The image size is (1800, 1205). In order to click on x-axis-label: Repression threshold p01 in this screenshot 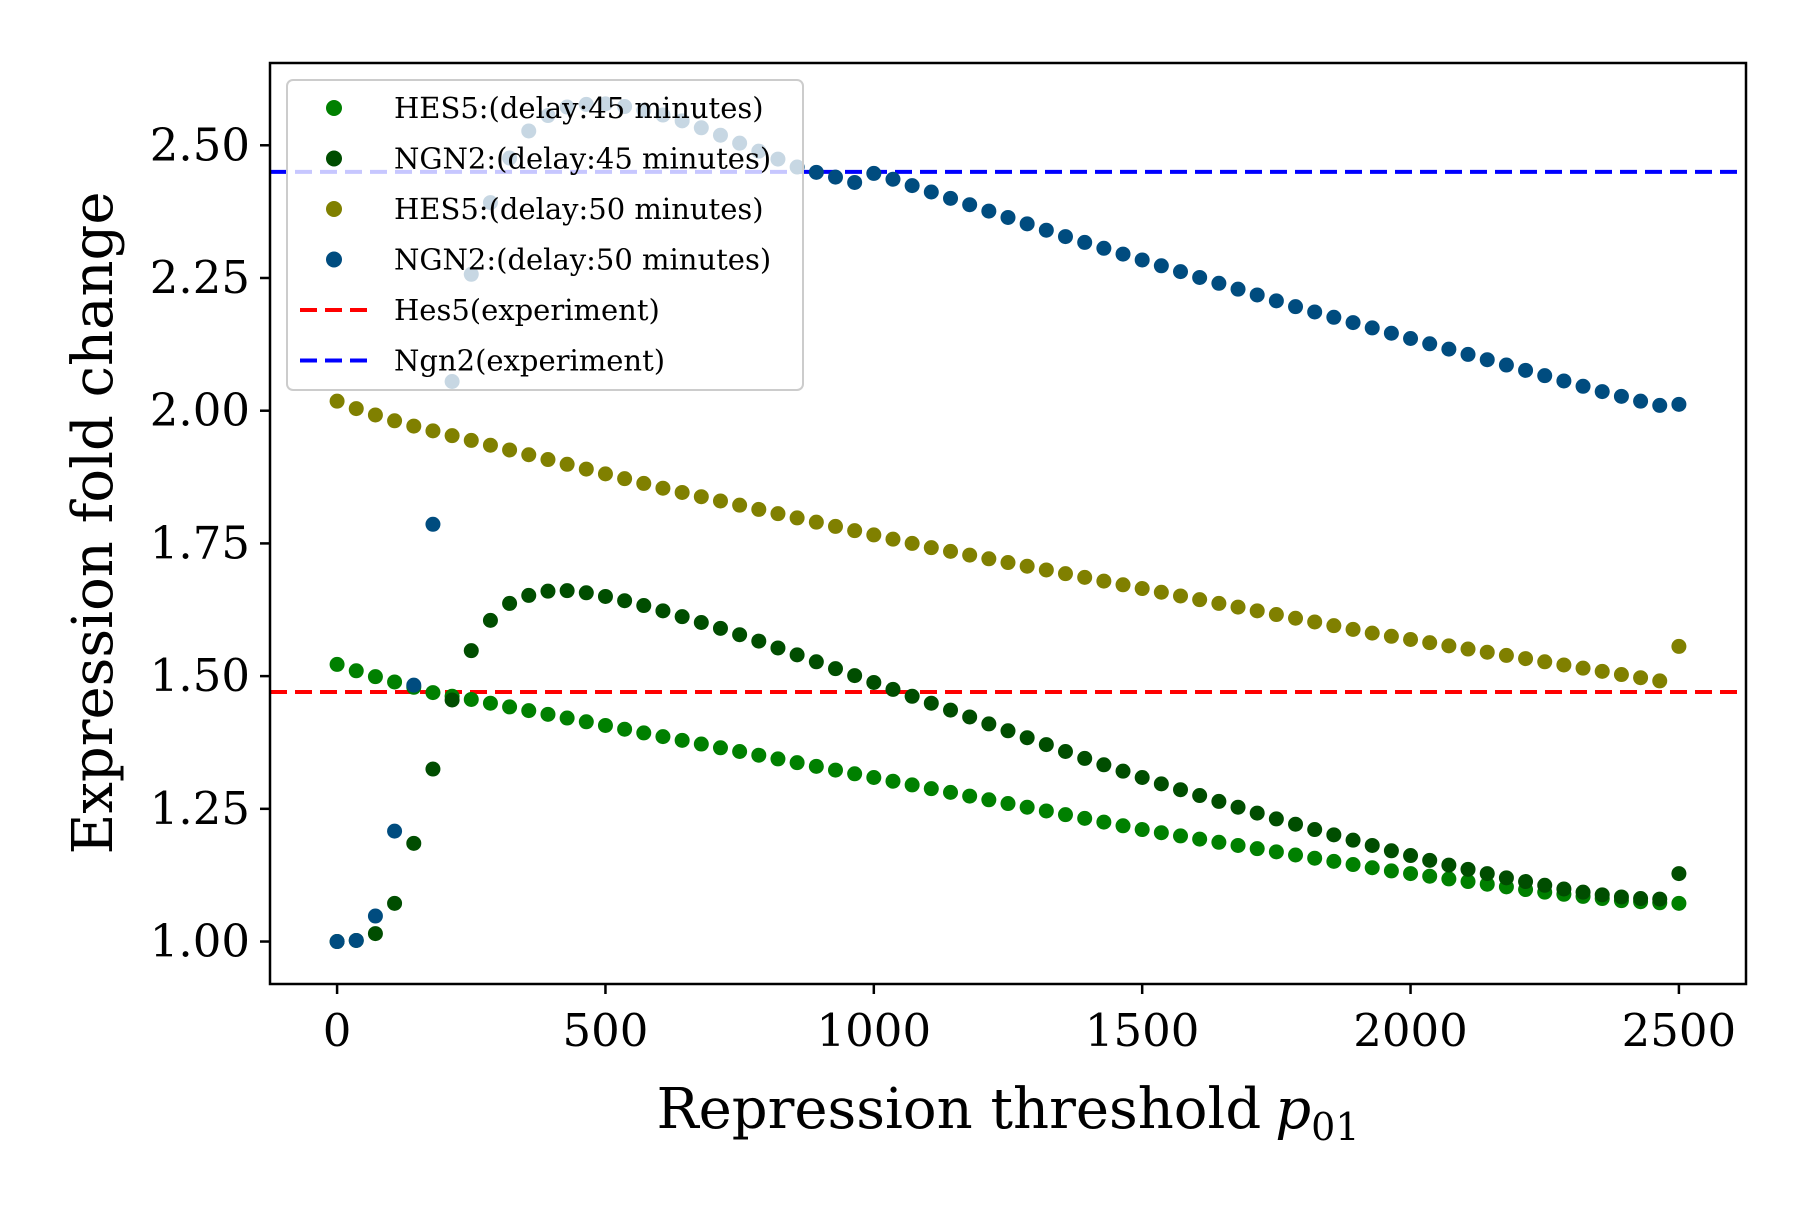, I will do `click(1007, 1113)`.